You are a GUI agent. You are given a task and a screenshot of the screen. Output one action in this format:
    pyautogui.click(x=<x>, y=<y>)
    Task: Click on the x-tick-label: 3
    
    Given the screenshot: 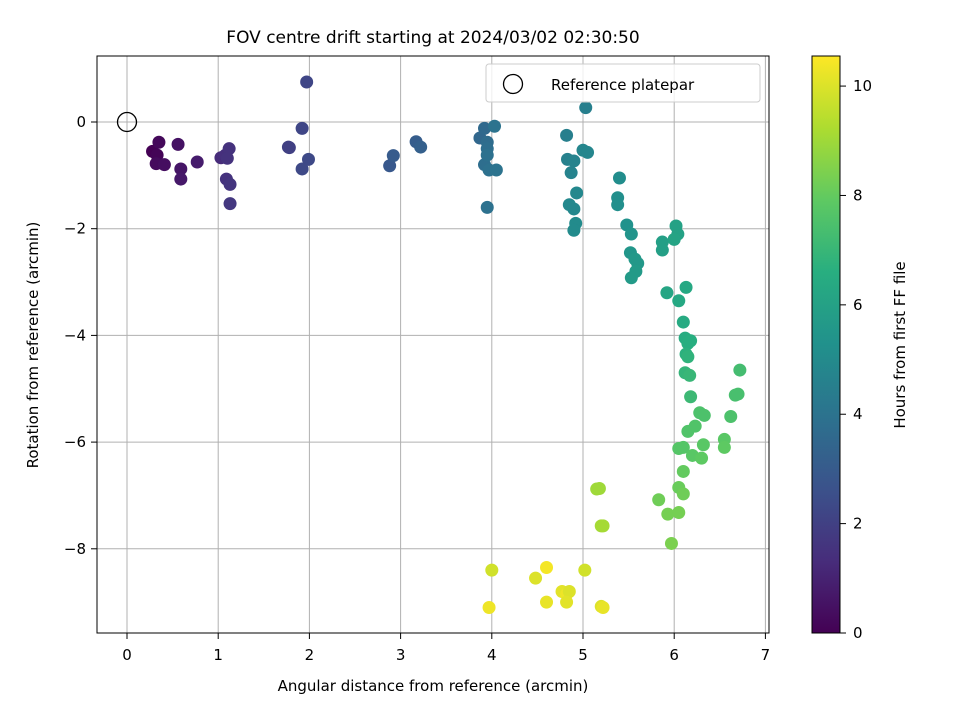 What is the action you would take?
    pyautogui.click(x=401, y=655)
    